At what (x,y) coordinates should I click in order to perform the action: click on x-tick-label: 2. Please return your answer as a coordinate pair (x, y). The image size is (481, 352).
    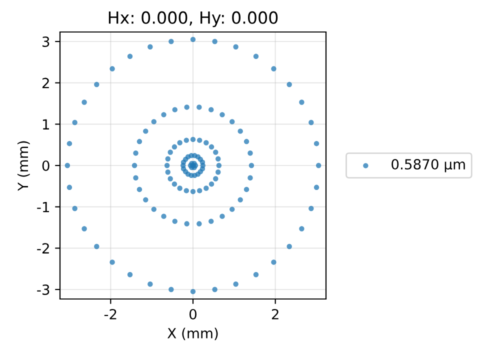
    Looking at the image, I should click on (275, 314).